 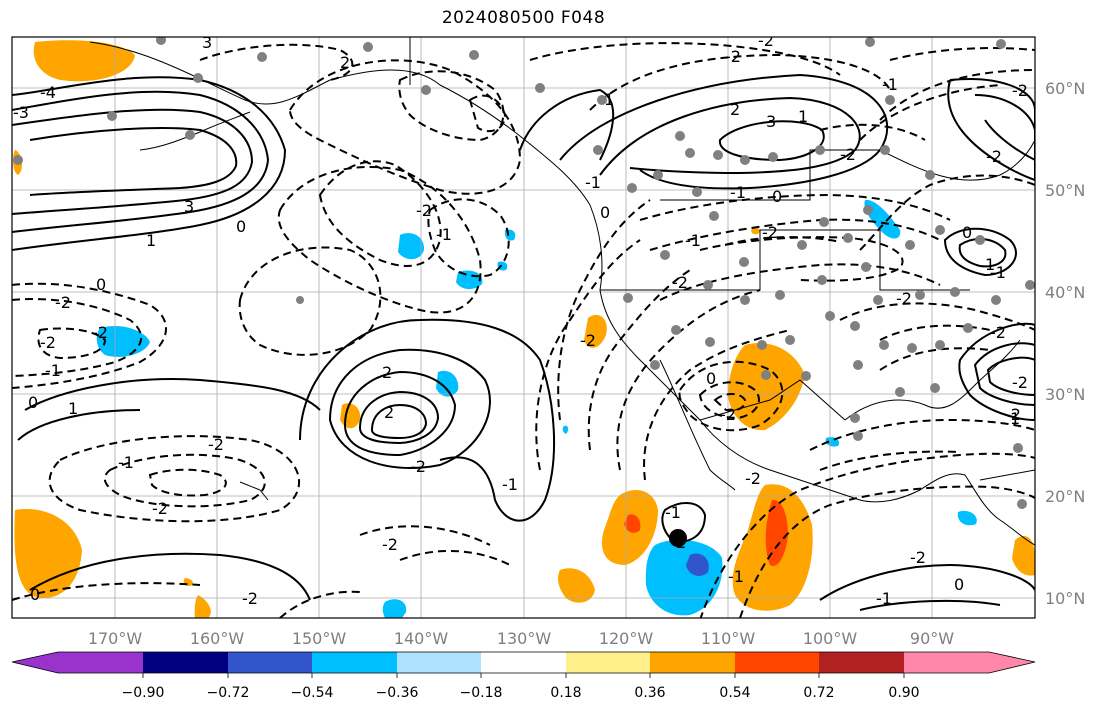 I want to click on contour-label: -3, so click(x=21, y=112).